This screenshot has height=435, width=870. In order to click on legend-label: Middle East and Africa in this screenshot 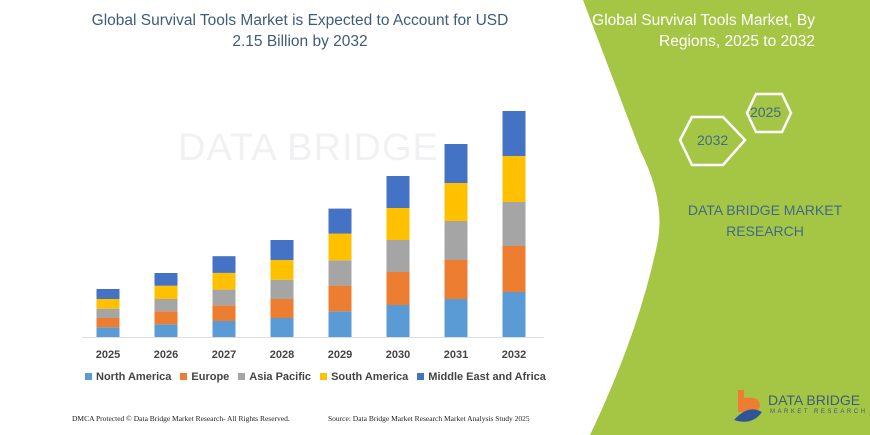, I will do `click(487, 377)`.